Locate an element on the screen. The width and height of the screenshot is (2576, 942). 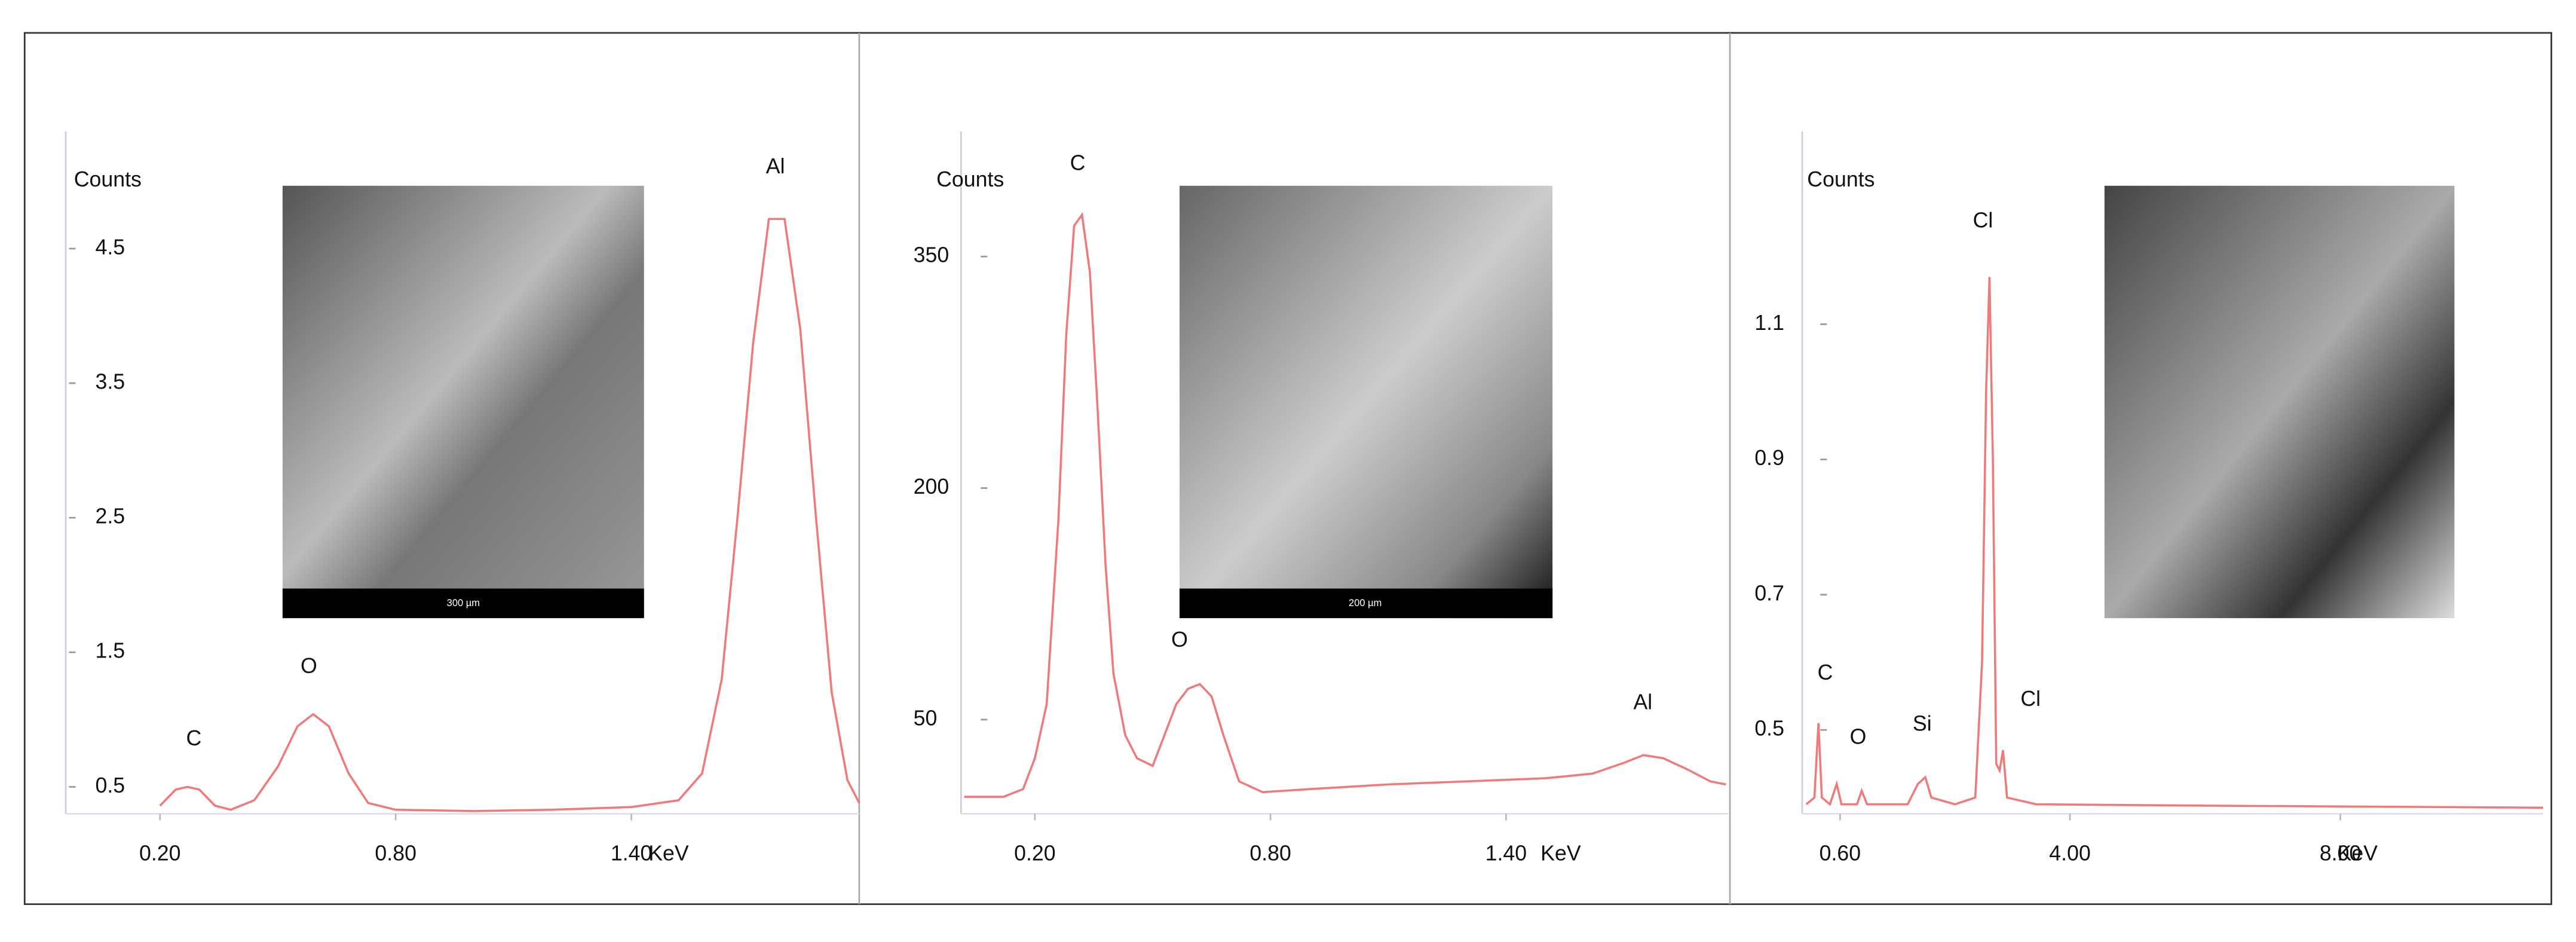
y-tick-label: 0.7 is located at coordinates (1769, 593).